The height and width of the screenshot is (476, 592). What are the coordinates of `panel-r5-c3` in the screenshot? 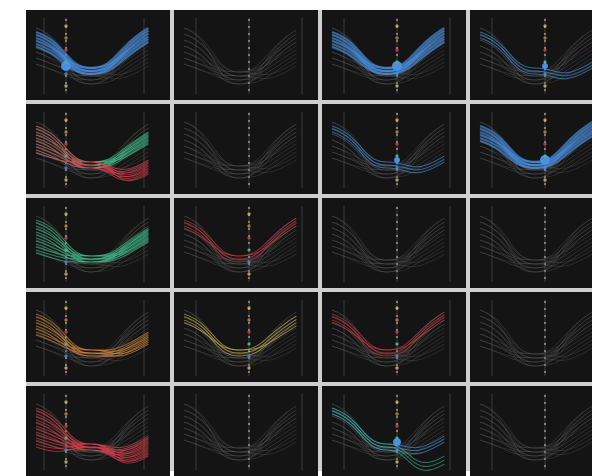 It's located at (394, 431).